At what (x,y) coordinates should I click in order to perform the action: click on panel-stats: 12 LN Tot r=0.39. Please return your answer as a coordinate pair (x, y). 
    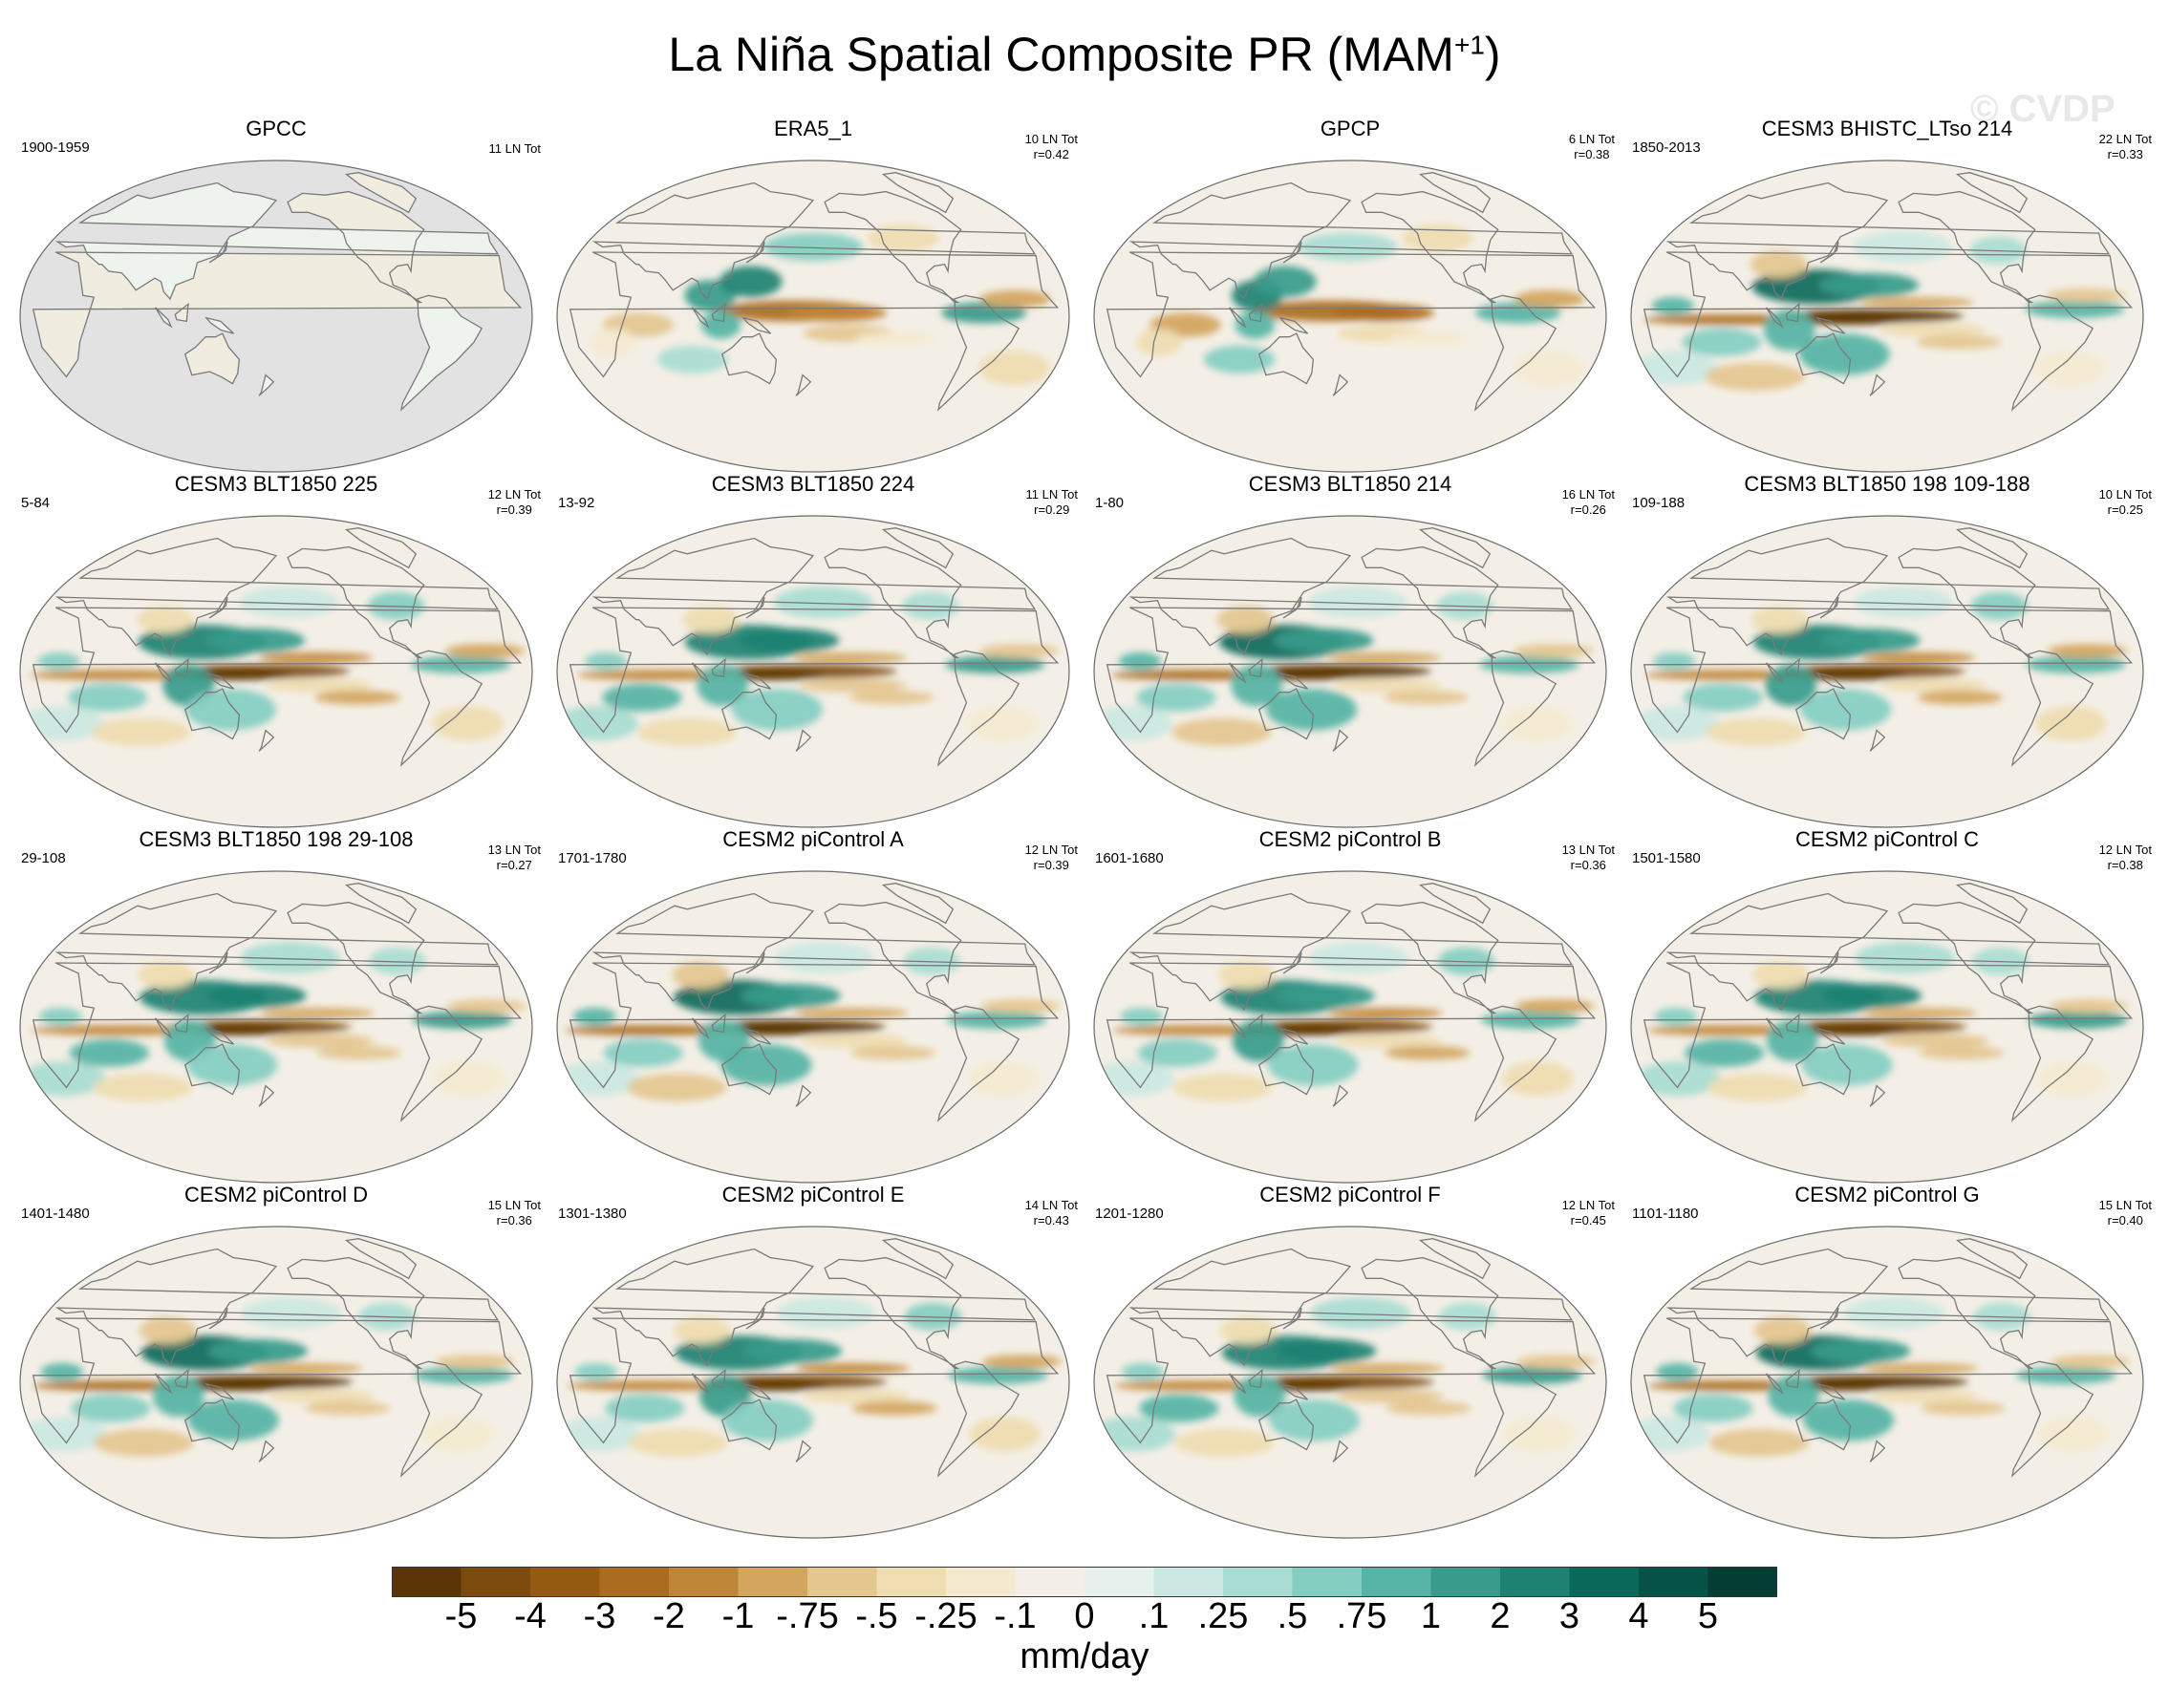
    Looking at the image, I should click on (1052, 858).